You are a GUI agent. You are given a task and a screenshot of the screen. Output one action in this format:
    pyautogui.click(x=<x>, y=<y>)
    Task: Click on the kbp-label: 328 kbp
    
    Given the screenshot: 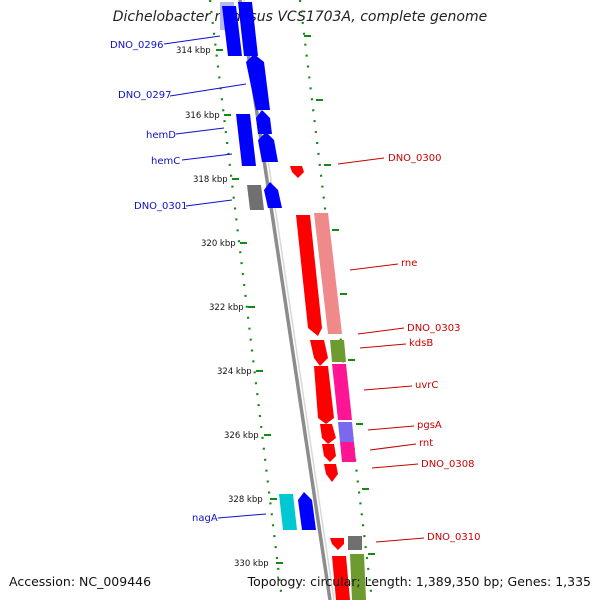 What is the action you would take?
    pyautogui.click(x=245, y=500)
    